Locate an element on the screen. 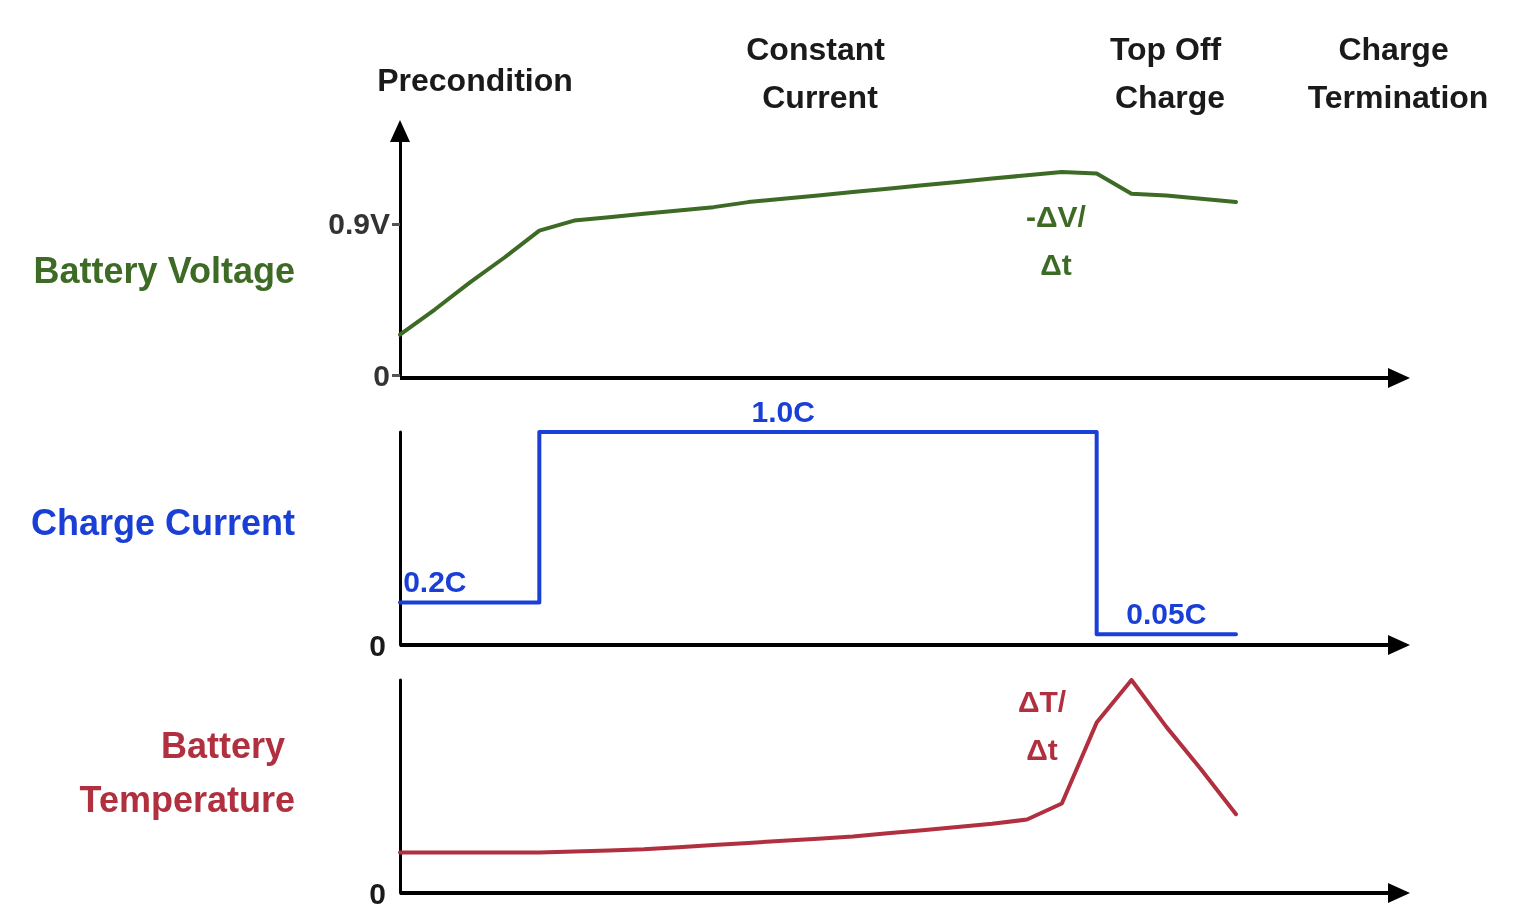 The image size is (1518, 912). data-label: 1.0C is located at coordinates (783, 411).